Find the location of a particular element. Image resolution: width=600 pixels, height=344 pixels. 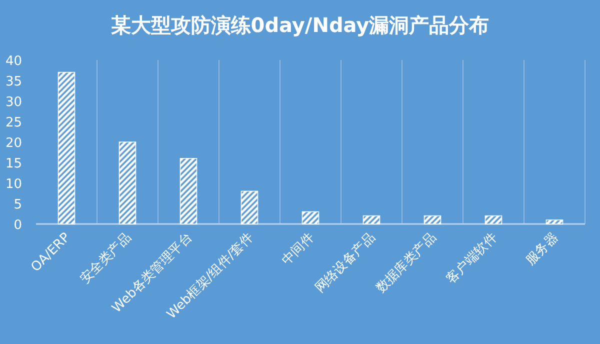

chart-title: 某大型攻防演练0day/Nday漏洞产品分布 is located at coordinates (300, 25).